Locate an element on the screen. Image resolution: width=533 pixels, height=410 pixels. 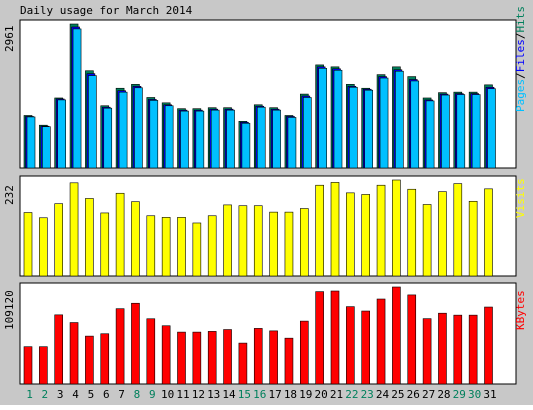
chart-title: Daily usage for March 2014 is located at coordinates (106, 10).